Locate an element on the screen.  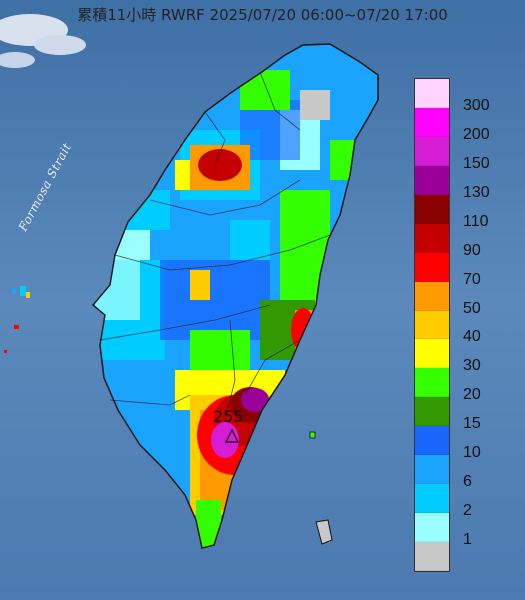
legend-label: 10 is located at coordinates (472, 453).